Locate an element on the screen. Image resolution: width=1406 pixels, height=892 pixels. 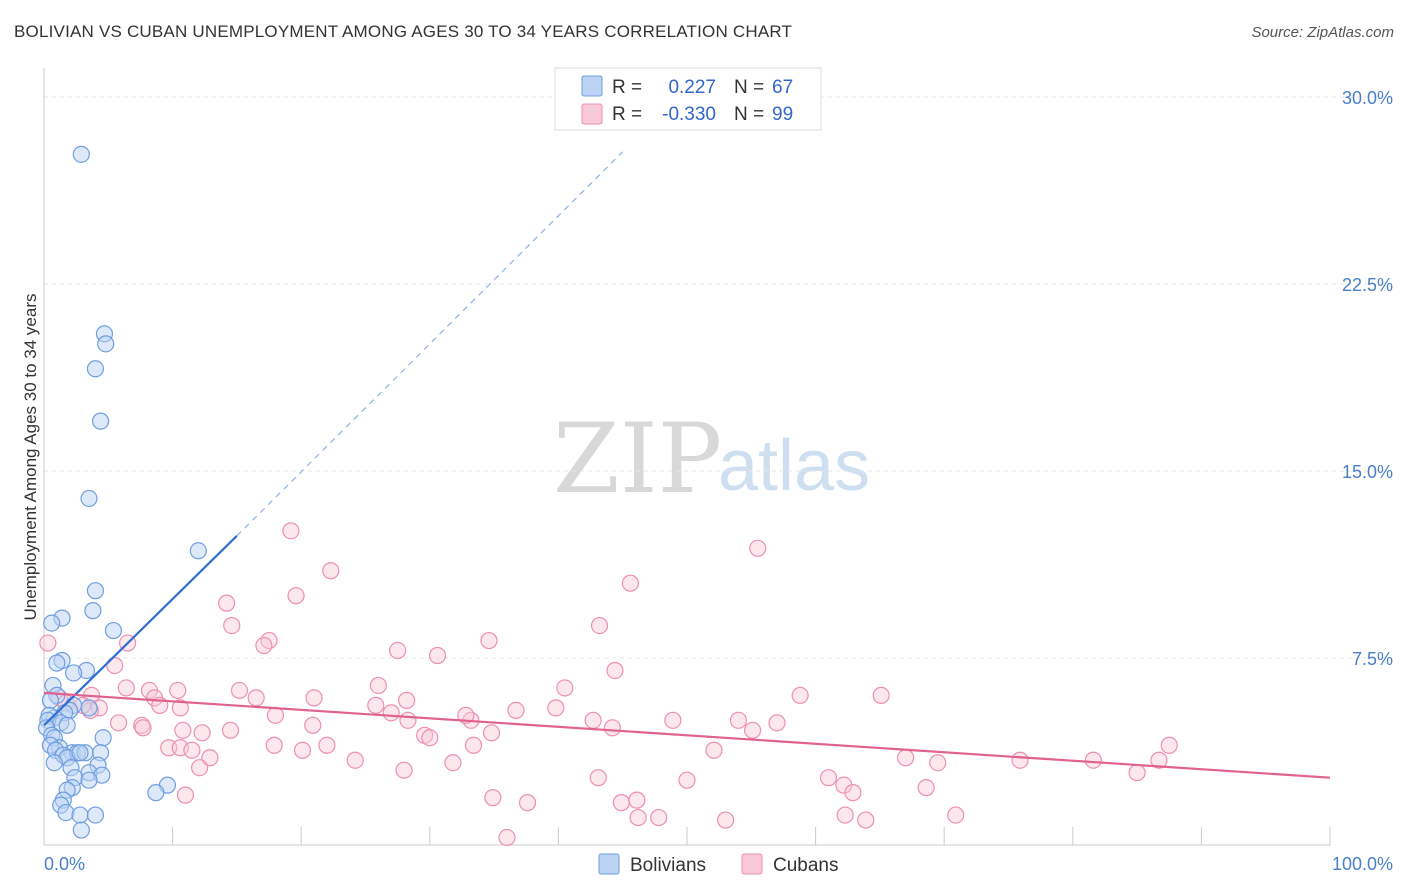
legend-r-label-bolivians: R = is located at coordinates (627, 87).